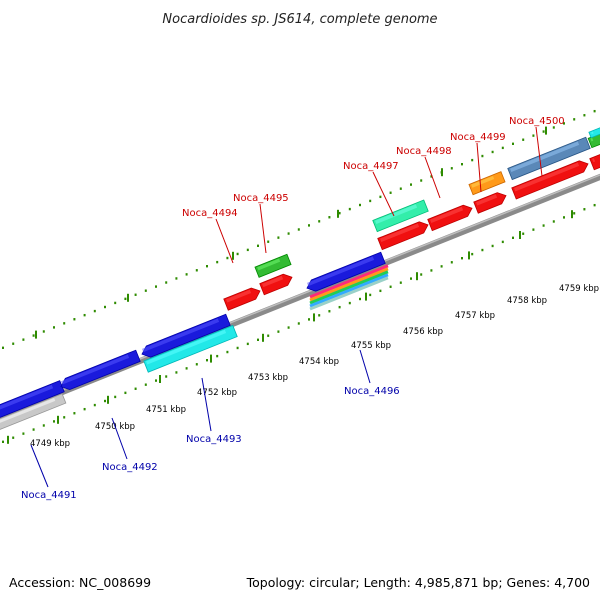 The width and height of the screenshot is (600, 600). Describe the element at coordinates (424, 151) in the screenshot. I see `gene-label: Noca_4498` at that location.